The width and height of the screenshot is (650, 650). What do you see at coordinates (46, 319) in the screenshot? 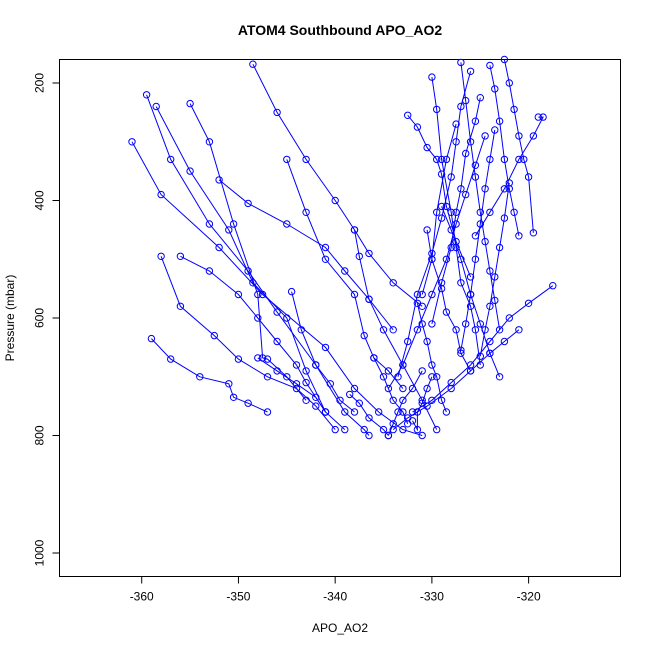
I see `y-axis: 200 400 600 800 1000` at bounding box center [46, 319].